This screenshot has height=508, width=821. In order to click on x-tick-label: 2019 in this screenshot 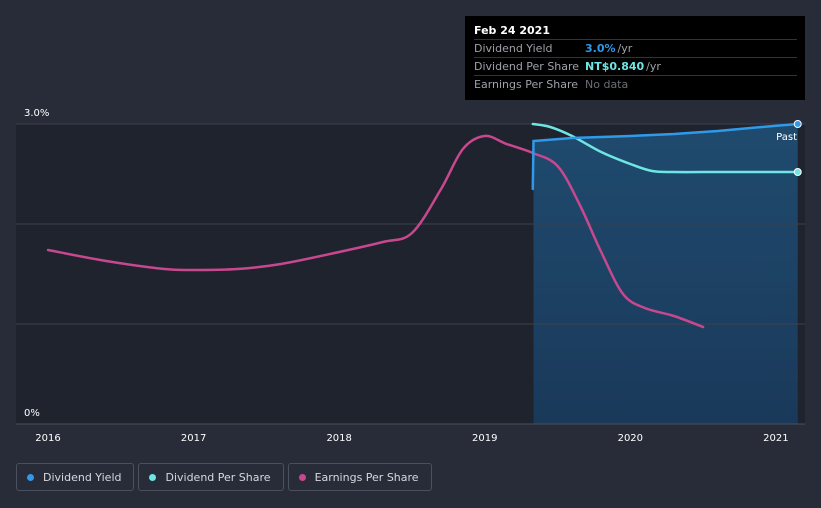, I will do `click(484, 438)`.